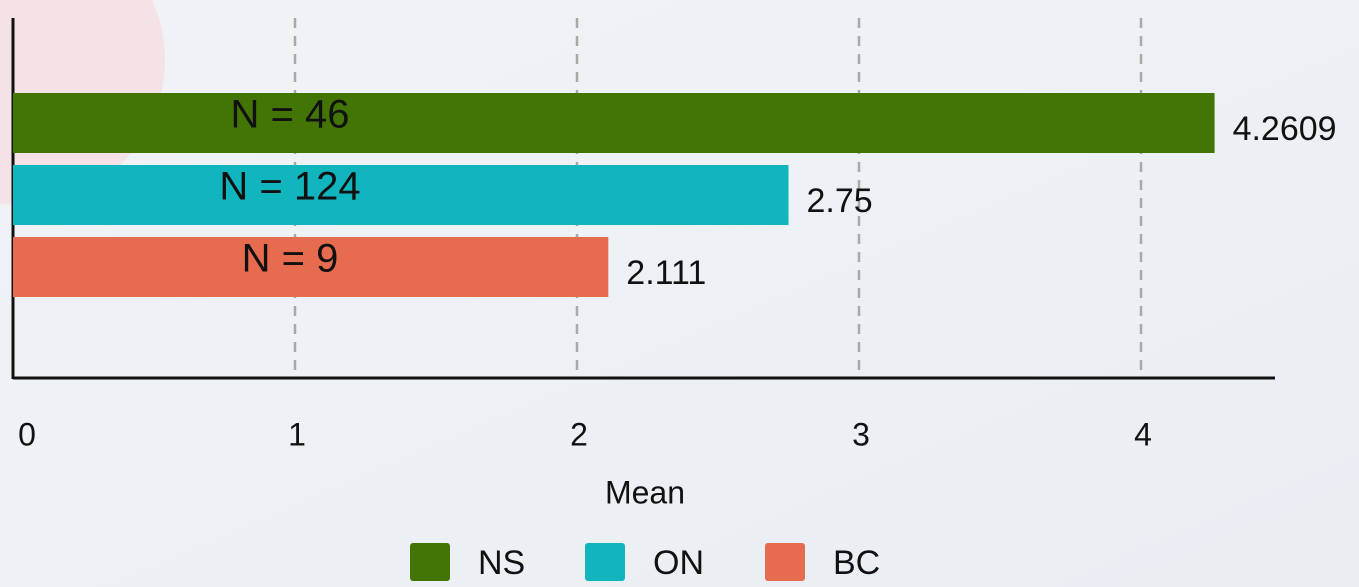 The image size is (1359, 587). What do you see at coordinates (678, 563) in the screenshot?
I see `legend-label: ON` at bounding box center [678, 563].